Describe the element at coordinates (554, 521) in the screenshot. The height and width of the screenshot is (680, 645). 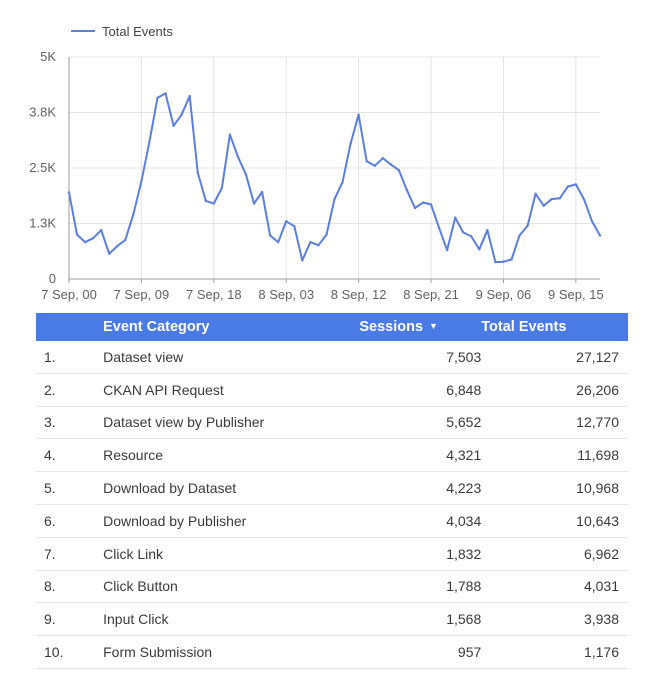
I see `row-total-events: 10,643` at that location.